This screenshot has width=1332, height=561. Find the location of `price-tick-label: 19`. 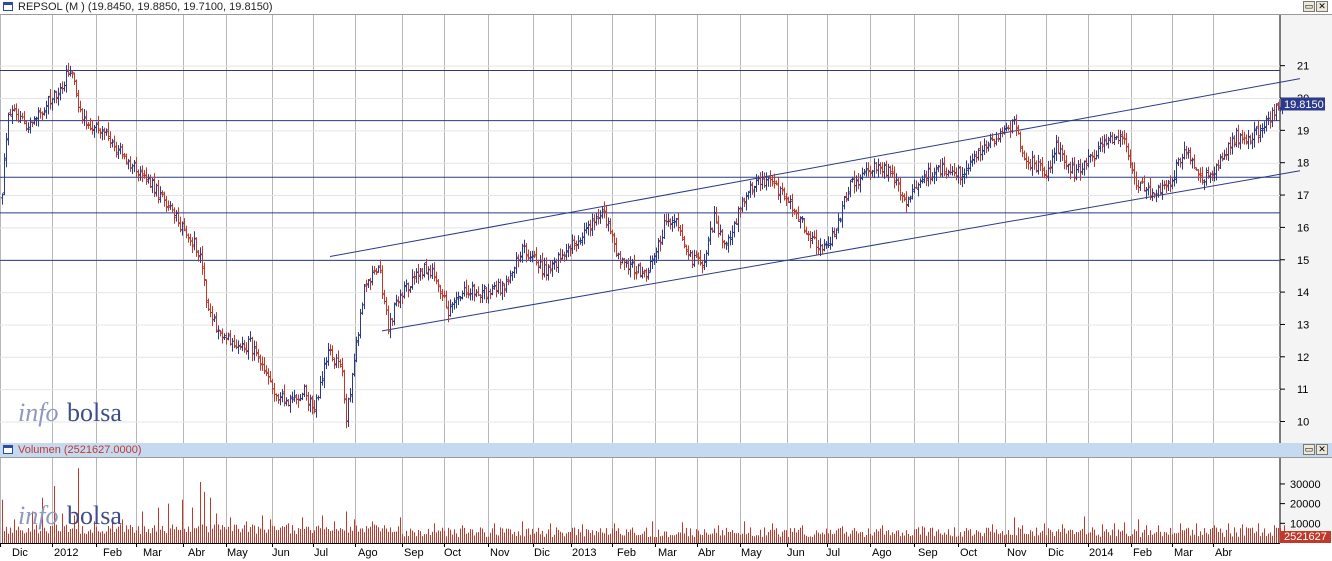

price-tick-label: 19 is located at coordinates (1303, 131).